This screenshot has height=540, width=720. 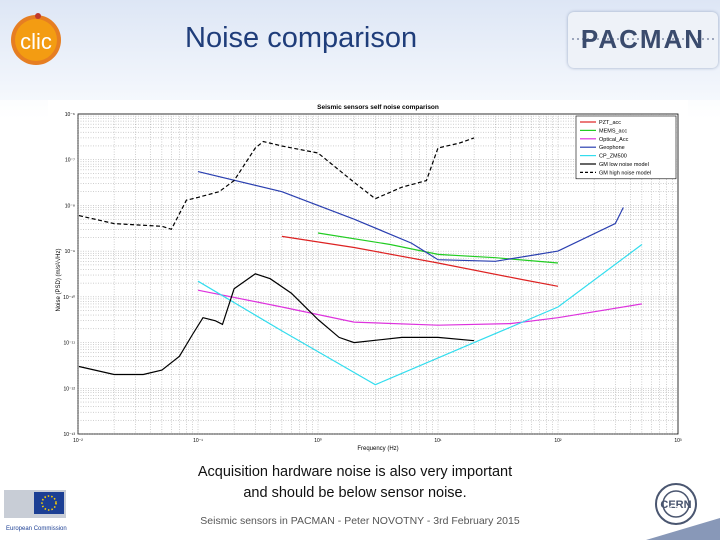 I want to click on legend-label: PZT_acc, so click(x=610, y=123).